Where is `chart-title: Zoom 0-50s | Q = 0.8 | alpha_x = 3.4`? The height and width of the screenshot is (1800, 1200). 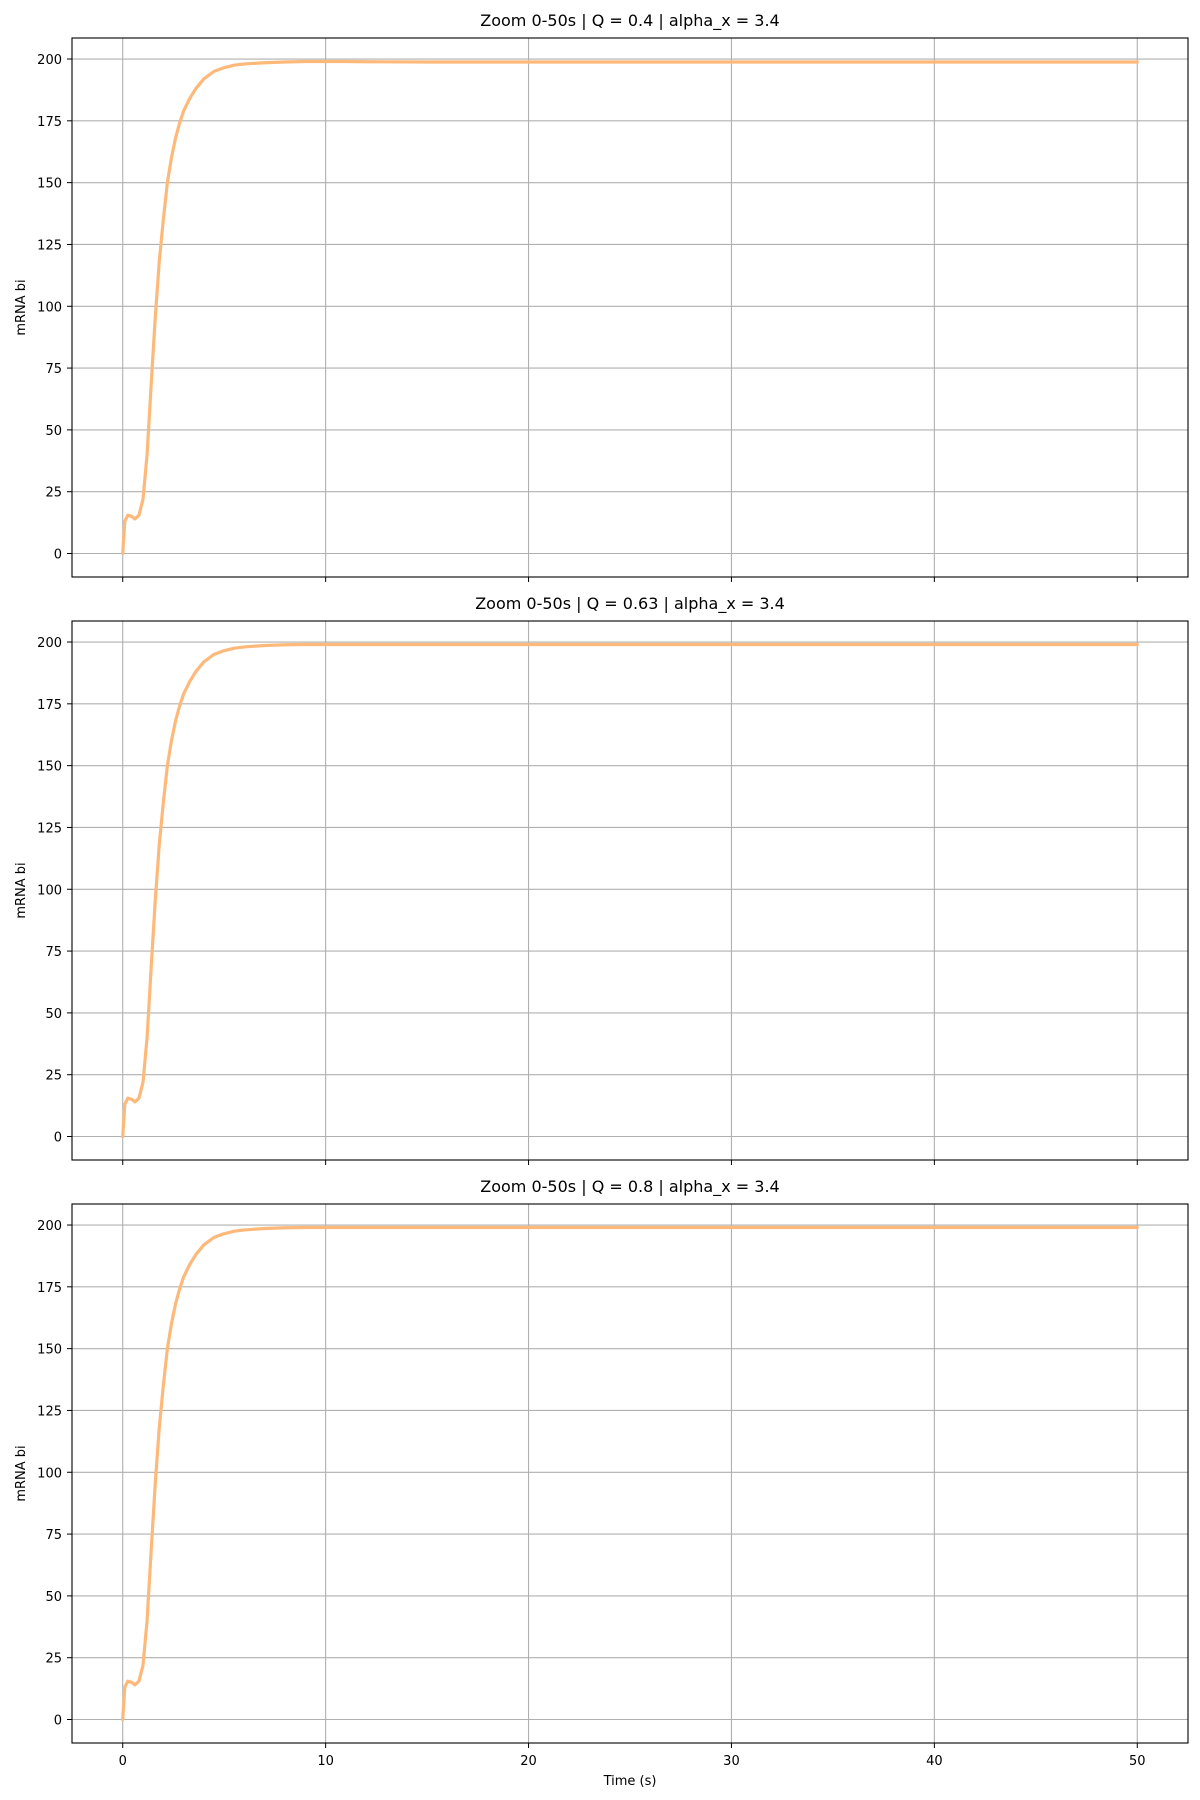
chart-title: Zoom 0-50s | Q = 0.8 | alpha_x = 3.4 is located at coordinates (629, 1187).